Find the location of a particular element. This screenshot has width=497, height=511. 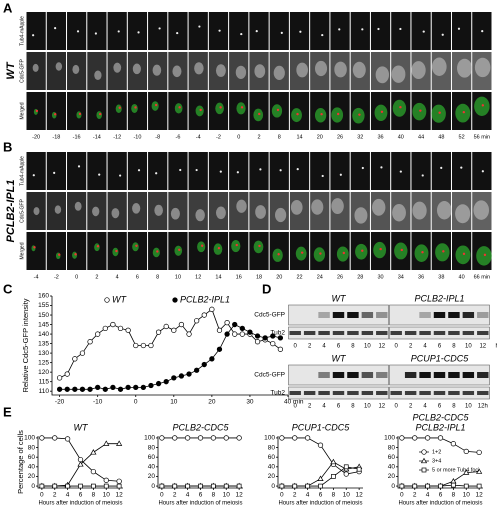

x-tick-label: -10 is located at coordinates (98, 402).